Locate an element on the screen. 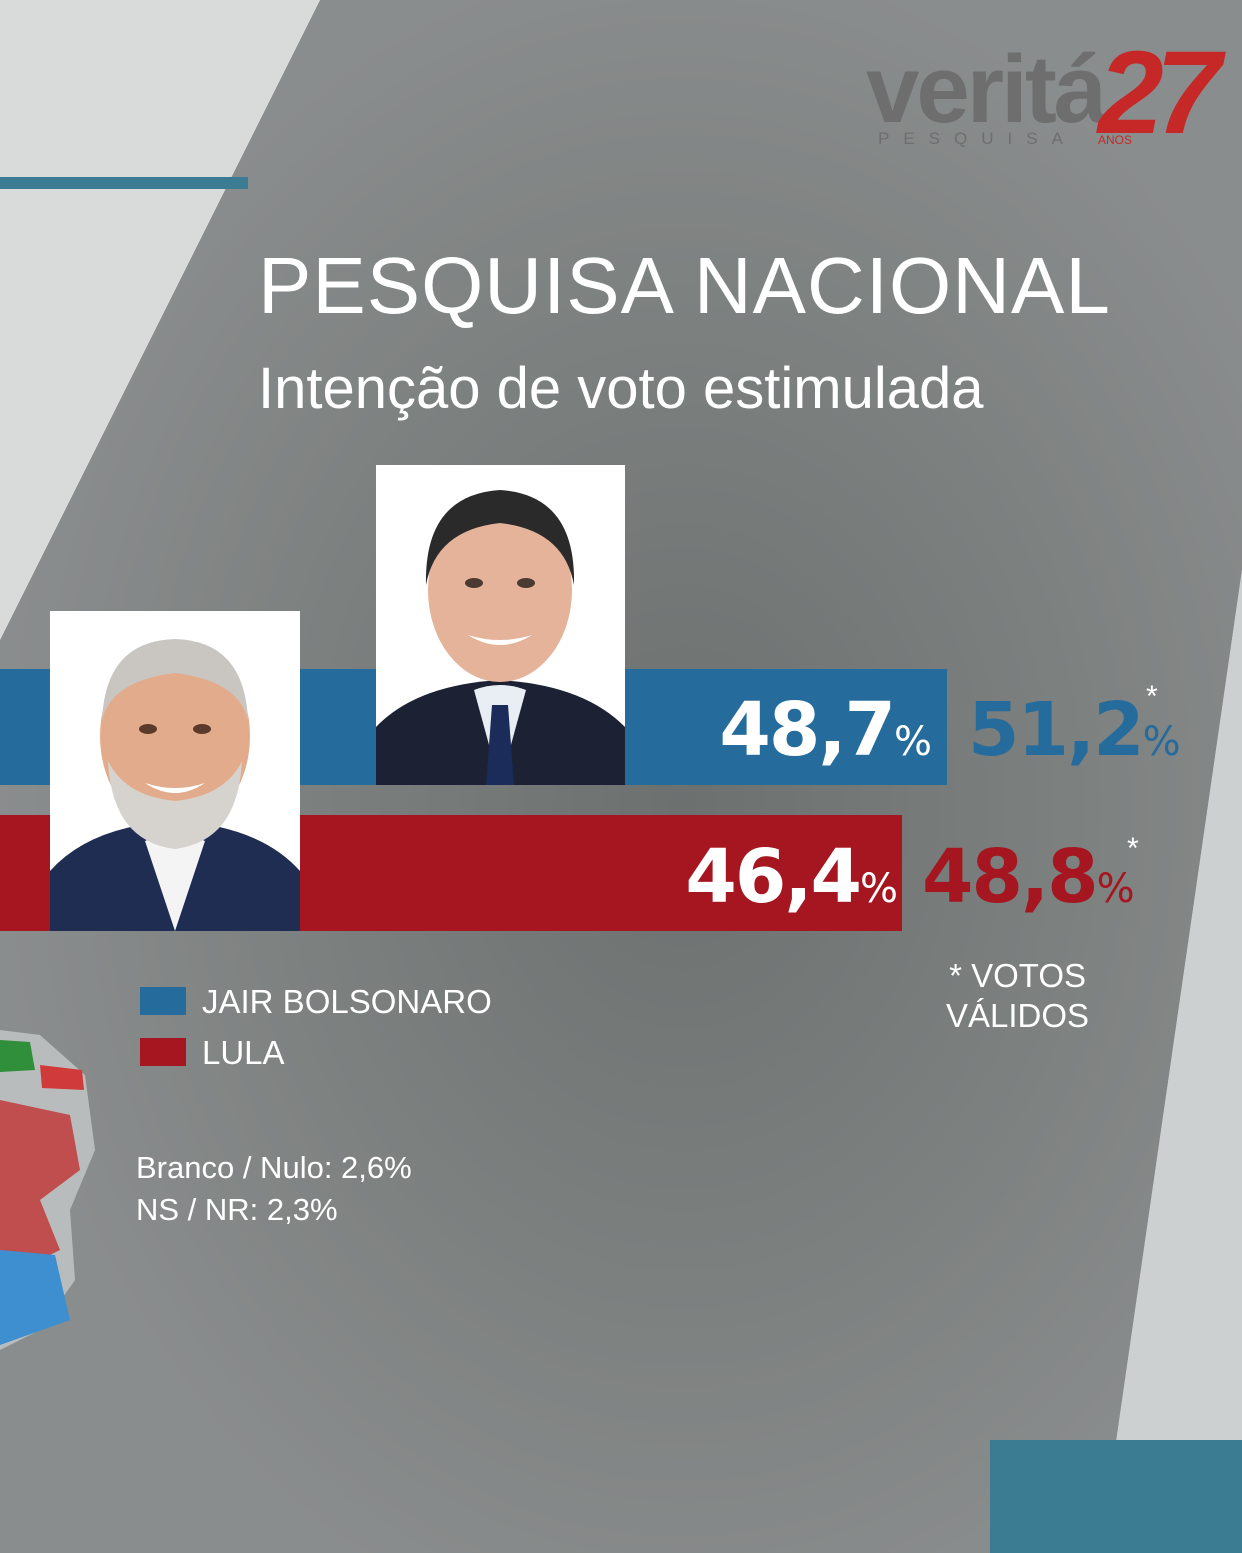  photo-lula is located at coordinates (175, 771).